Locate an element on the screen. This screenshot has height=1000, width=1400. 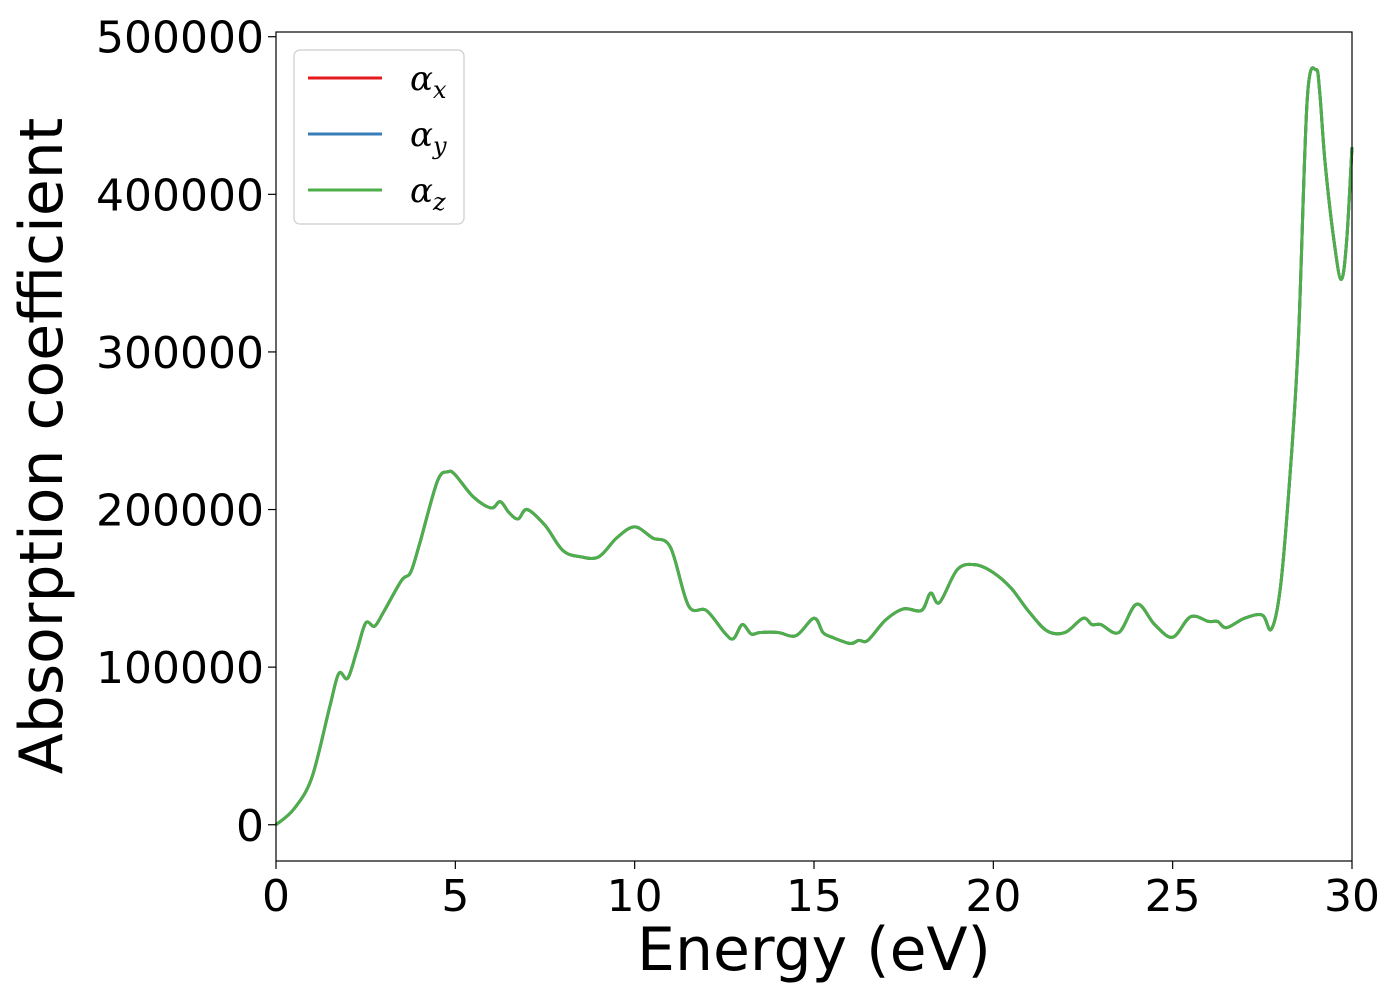
x-axis-title: Energy (eV) is located at coordinates (814, 950).